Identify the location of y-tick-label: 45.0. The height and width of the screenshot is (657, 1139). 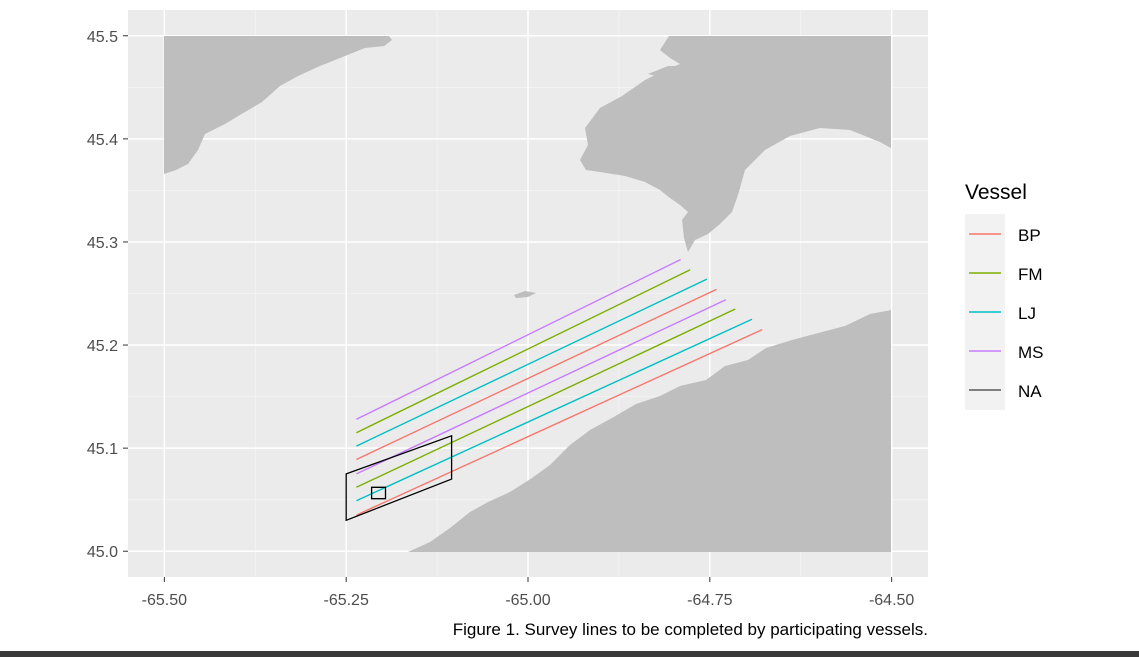
(102, 552).